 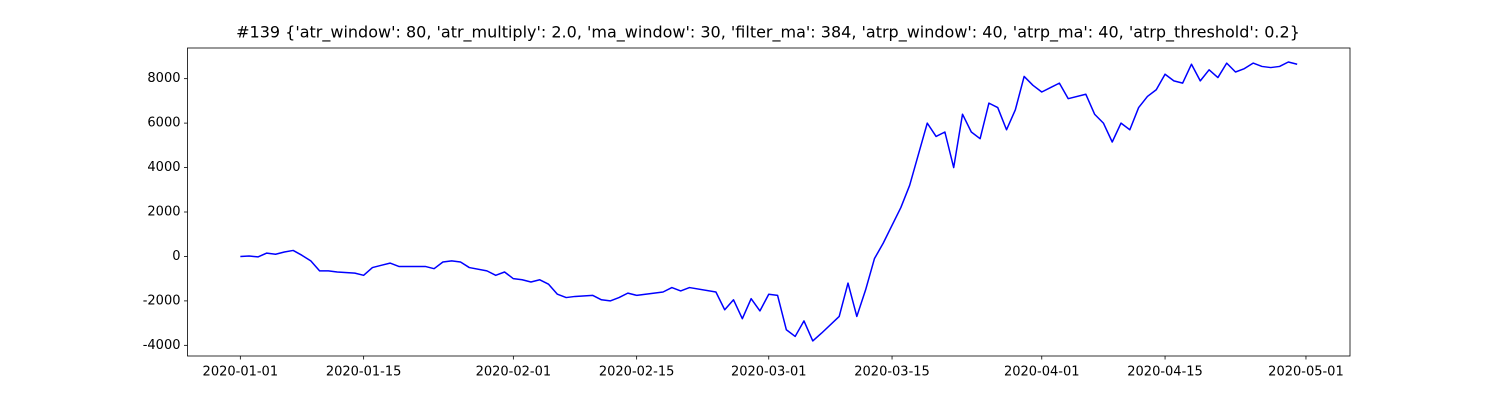 What do you see at coordinates (514, 372) in the screenshot?
I see `x-tick-label: 2020-02-01` at bounding box center [514, 372].